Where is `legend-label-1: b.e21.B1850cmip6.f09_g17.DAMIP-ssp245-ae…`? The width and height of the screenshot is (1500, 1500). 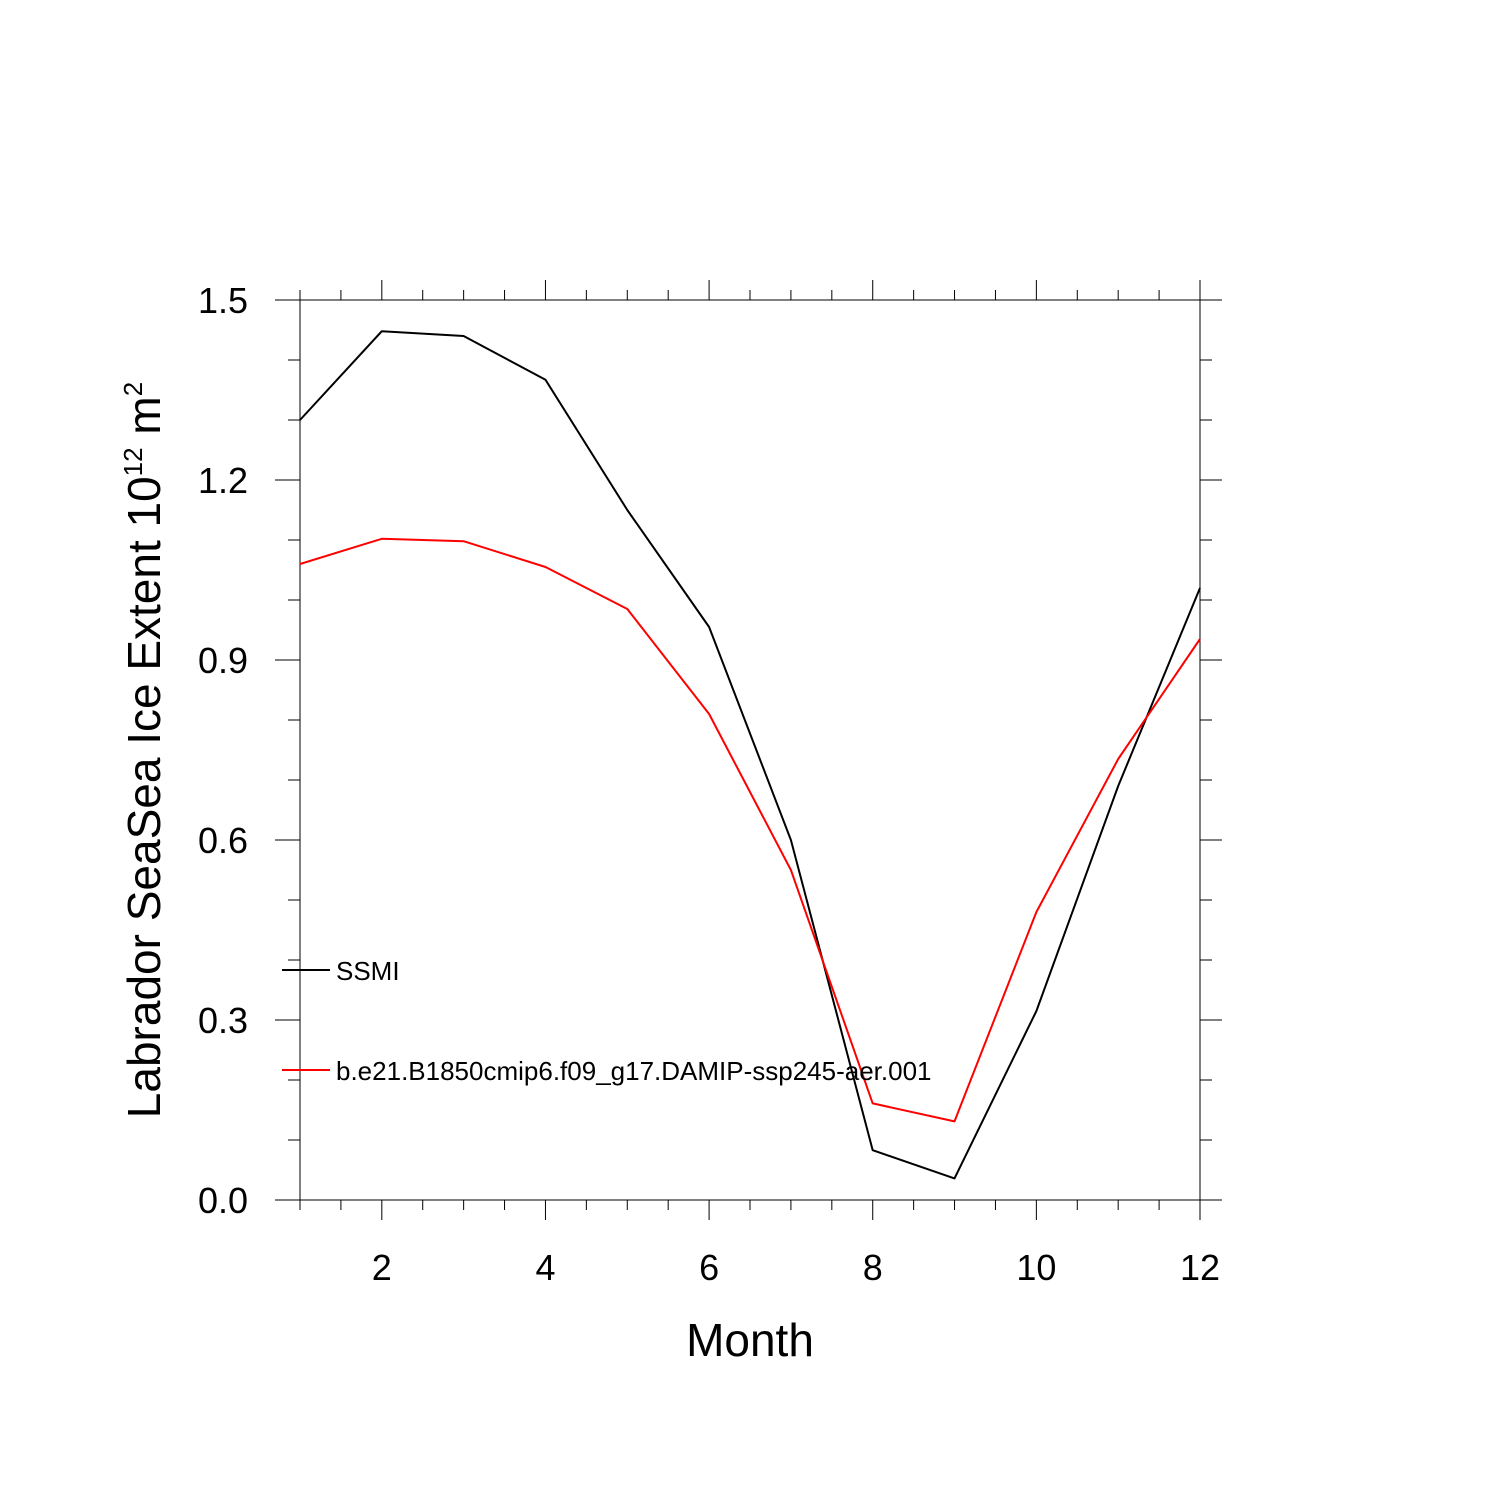 legend-label-1: b.e21.B1850cmip6.f09_g17.DAMIP-ssp245-ae… is located at coordinates (634, 1071).